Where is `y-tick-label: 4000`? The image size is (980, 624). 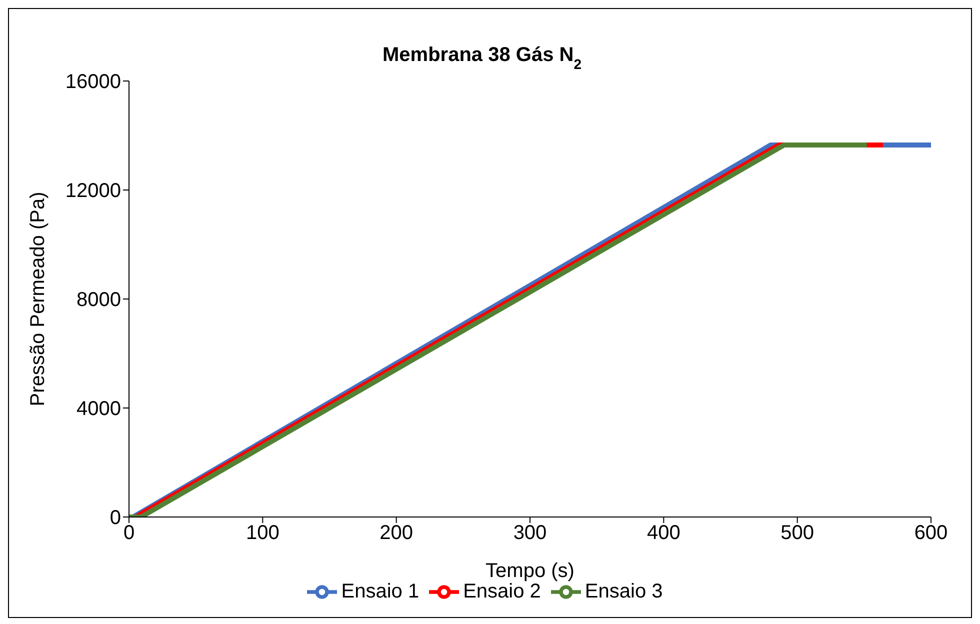 y-tick-label: 4000 is located at coordinates (98, 409).